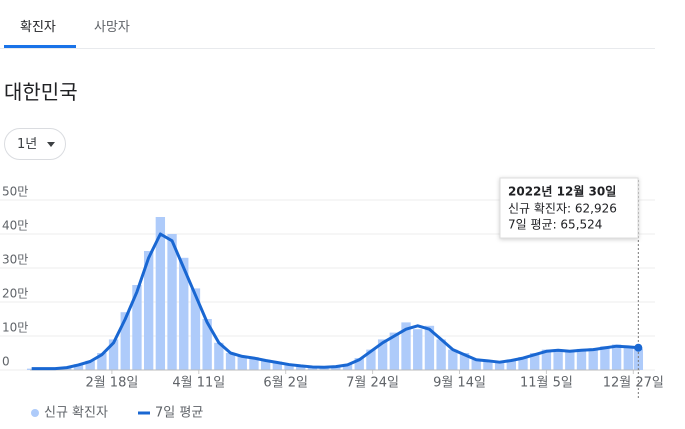 This screenshot has height=429, width=685. I want to click on x-tick-label: 6월 2일, so click(285, 383).